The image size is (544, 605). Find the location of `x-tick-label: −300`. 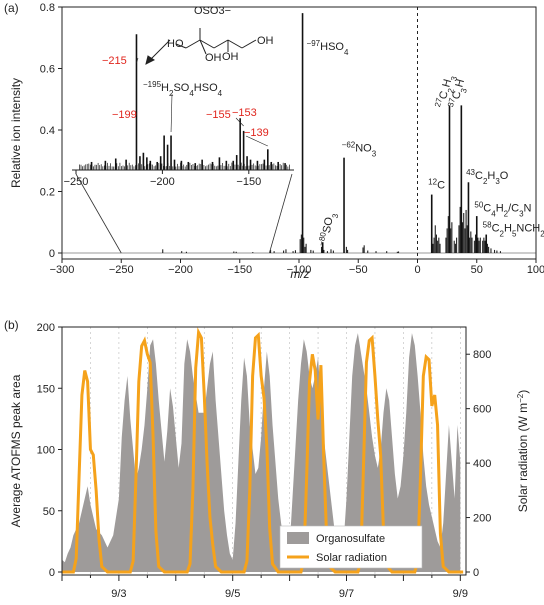

x-tick-label: −300 is located at coordinates (62, 270).